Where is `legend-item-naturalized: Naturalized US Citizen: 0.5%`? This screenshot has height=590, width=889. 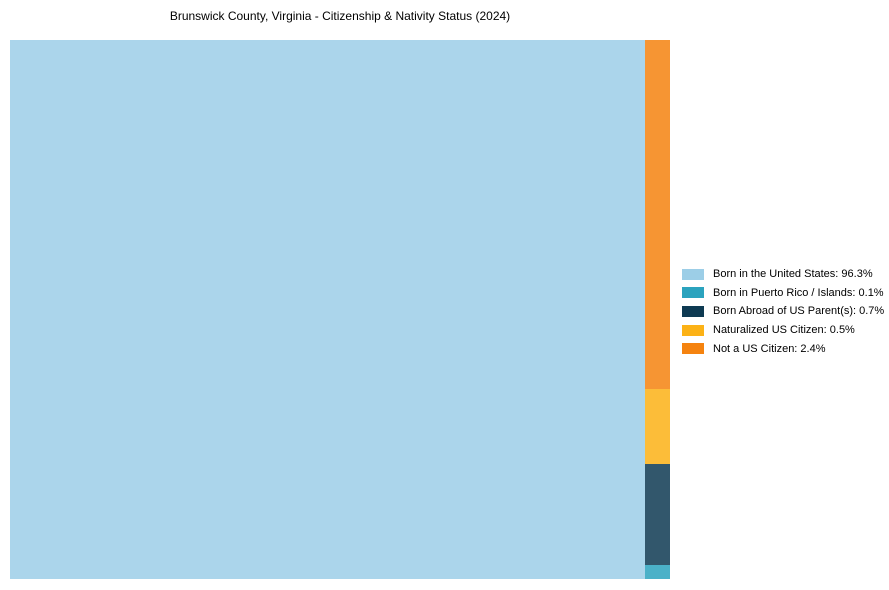 legend-item-naturalized: Naturalized US Citizen: 0.5% is located at coordinates (783, 330).